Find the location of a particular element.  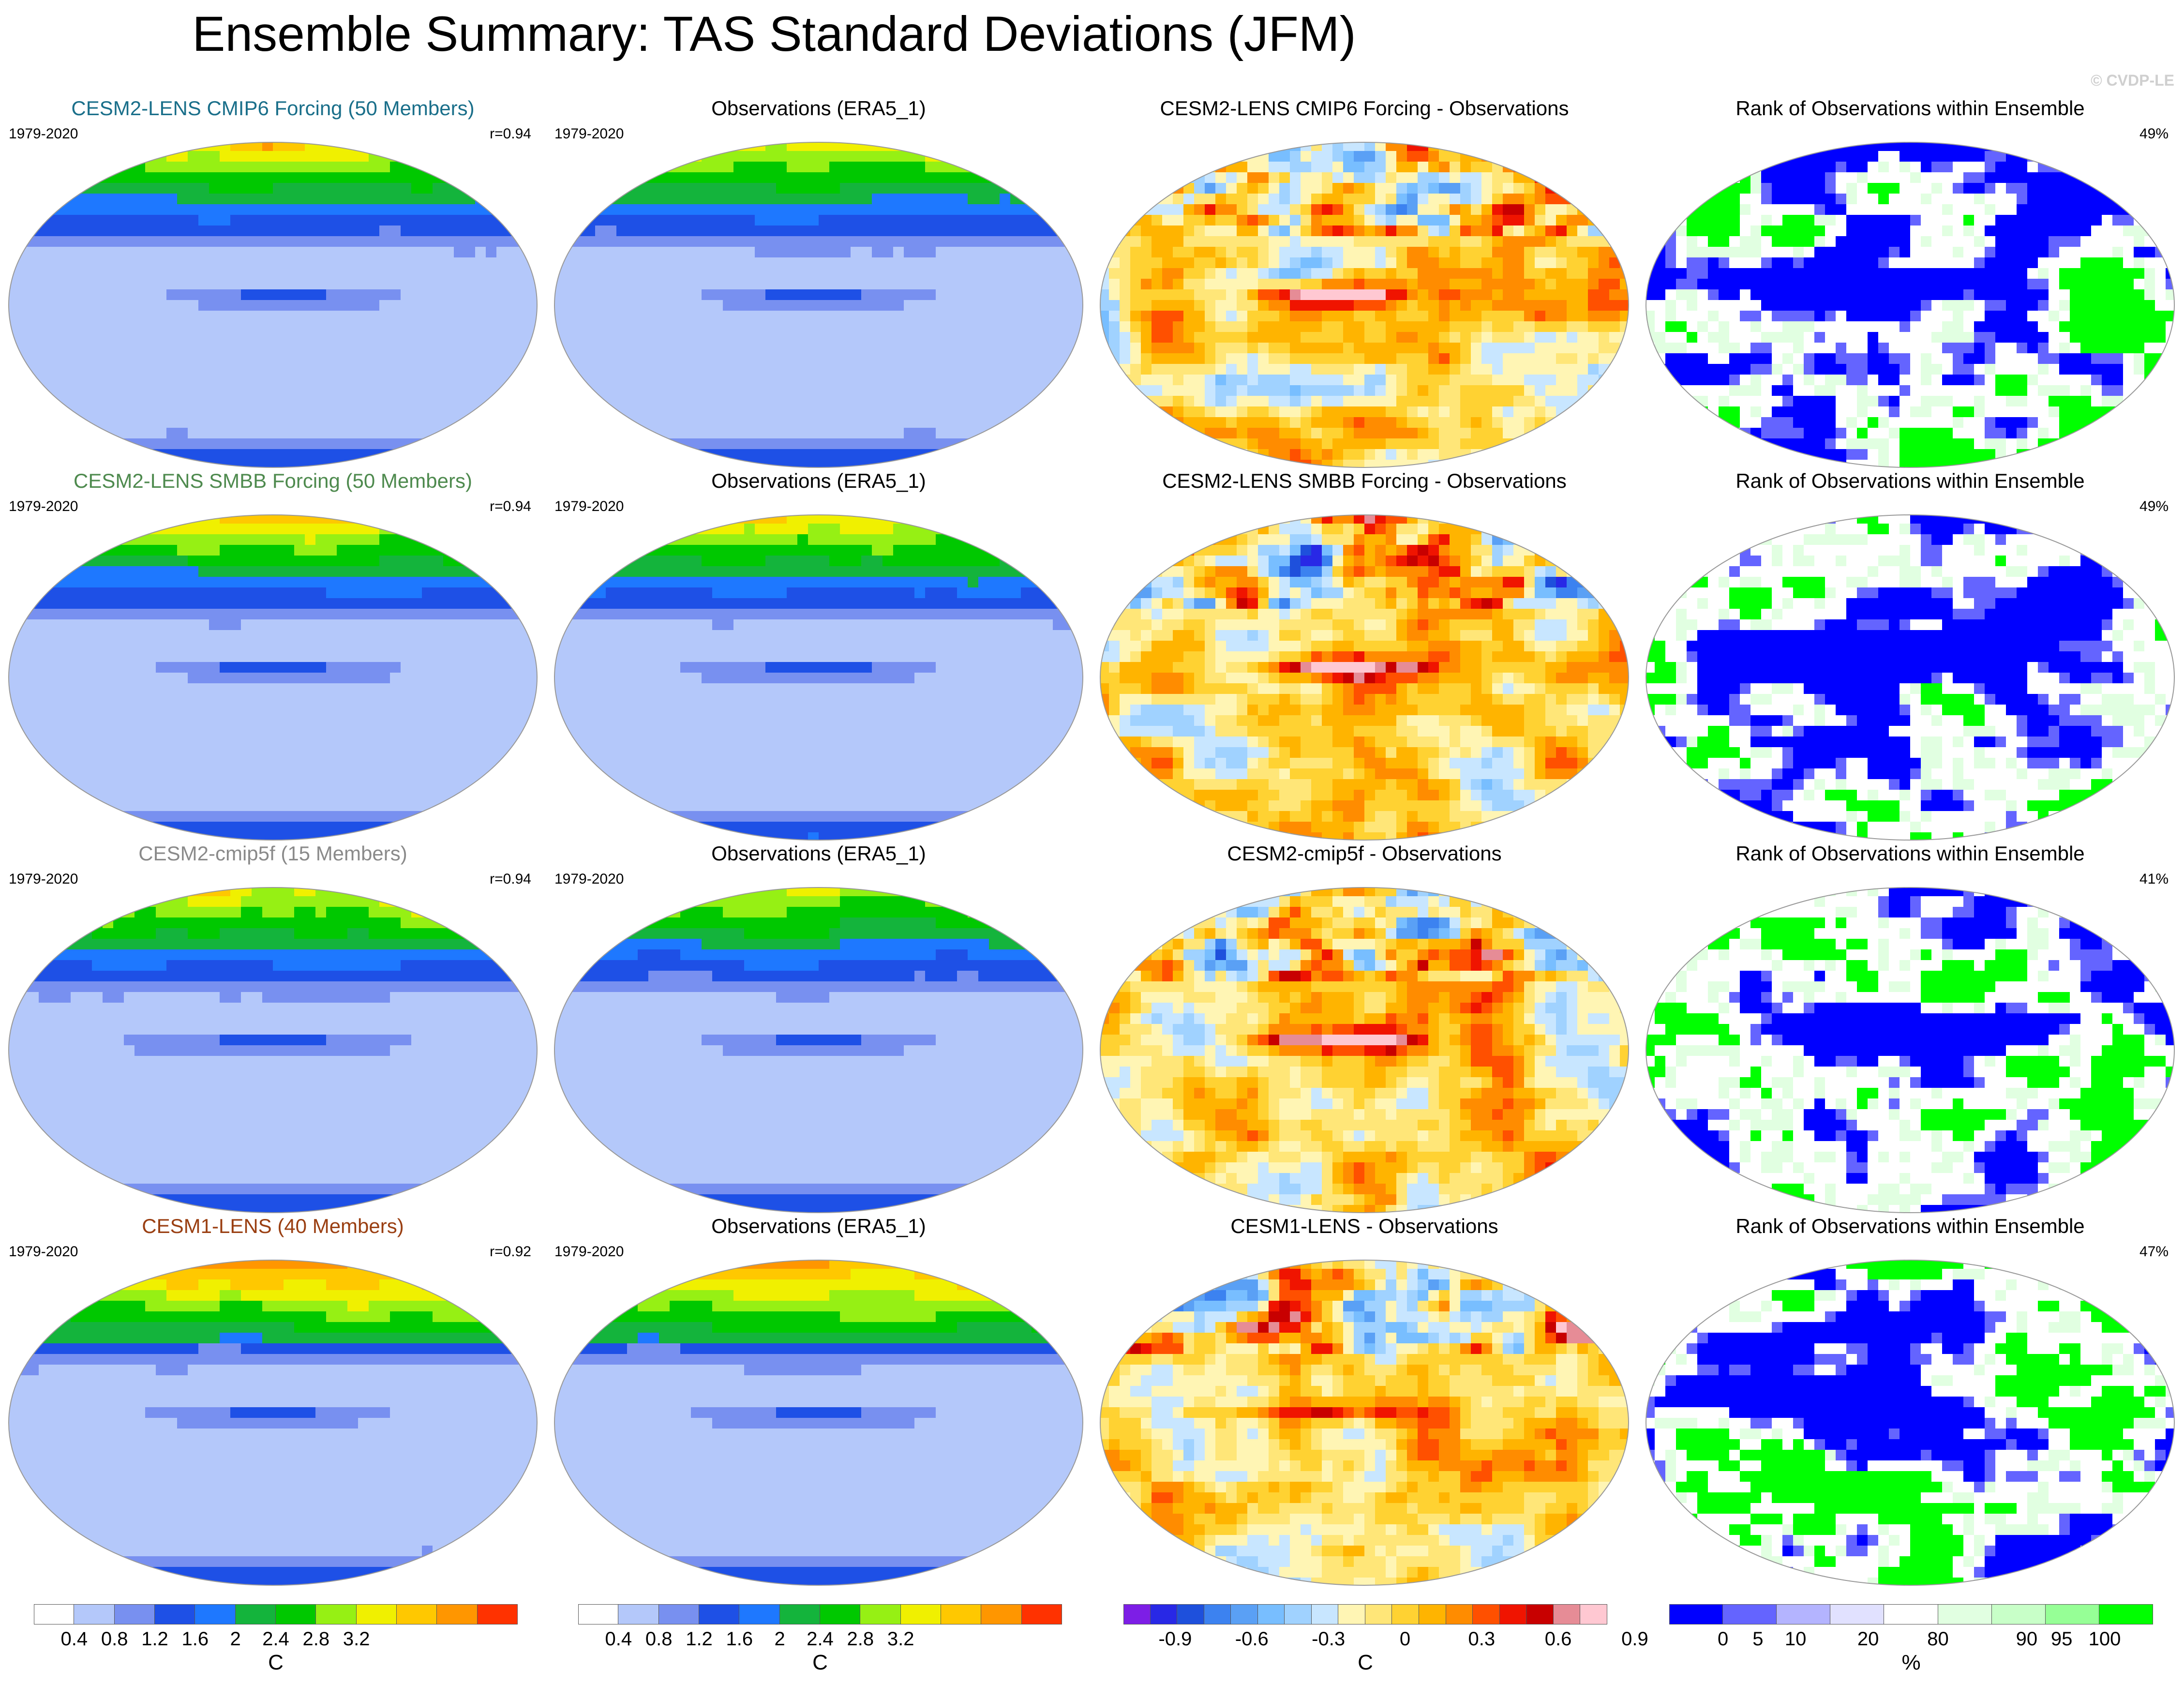

colorbar-tick-label: 3.2 is located at coordinates (356, 1639).